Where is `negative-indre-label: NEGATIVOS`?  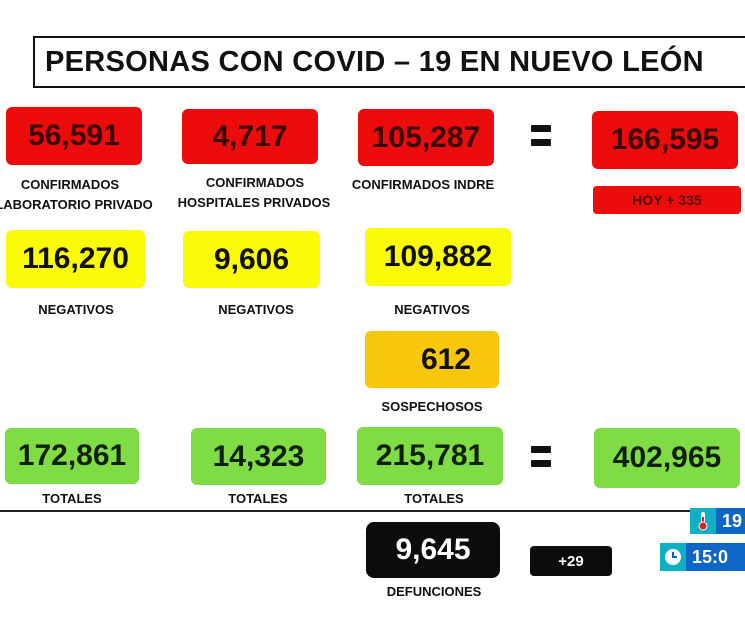
negative-indre-label: NEGATIVOS is located at coordinates (432, 309).